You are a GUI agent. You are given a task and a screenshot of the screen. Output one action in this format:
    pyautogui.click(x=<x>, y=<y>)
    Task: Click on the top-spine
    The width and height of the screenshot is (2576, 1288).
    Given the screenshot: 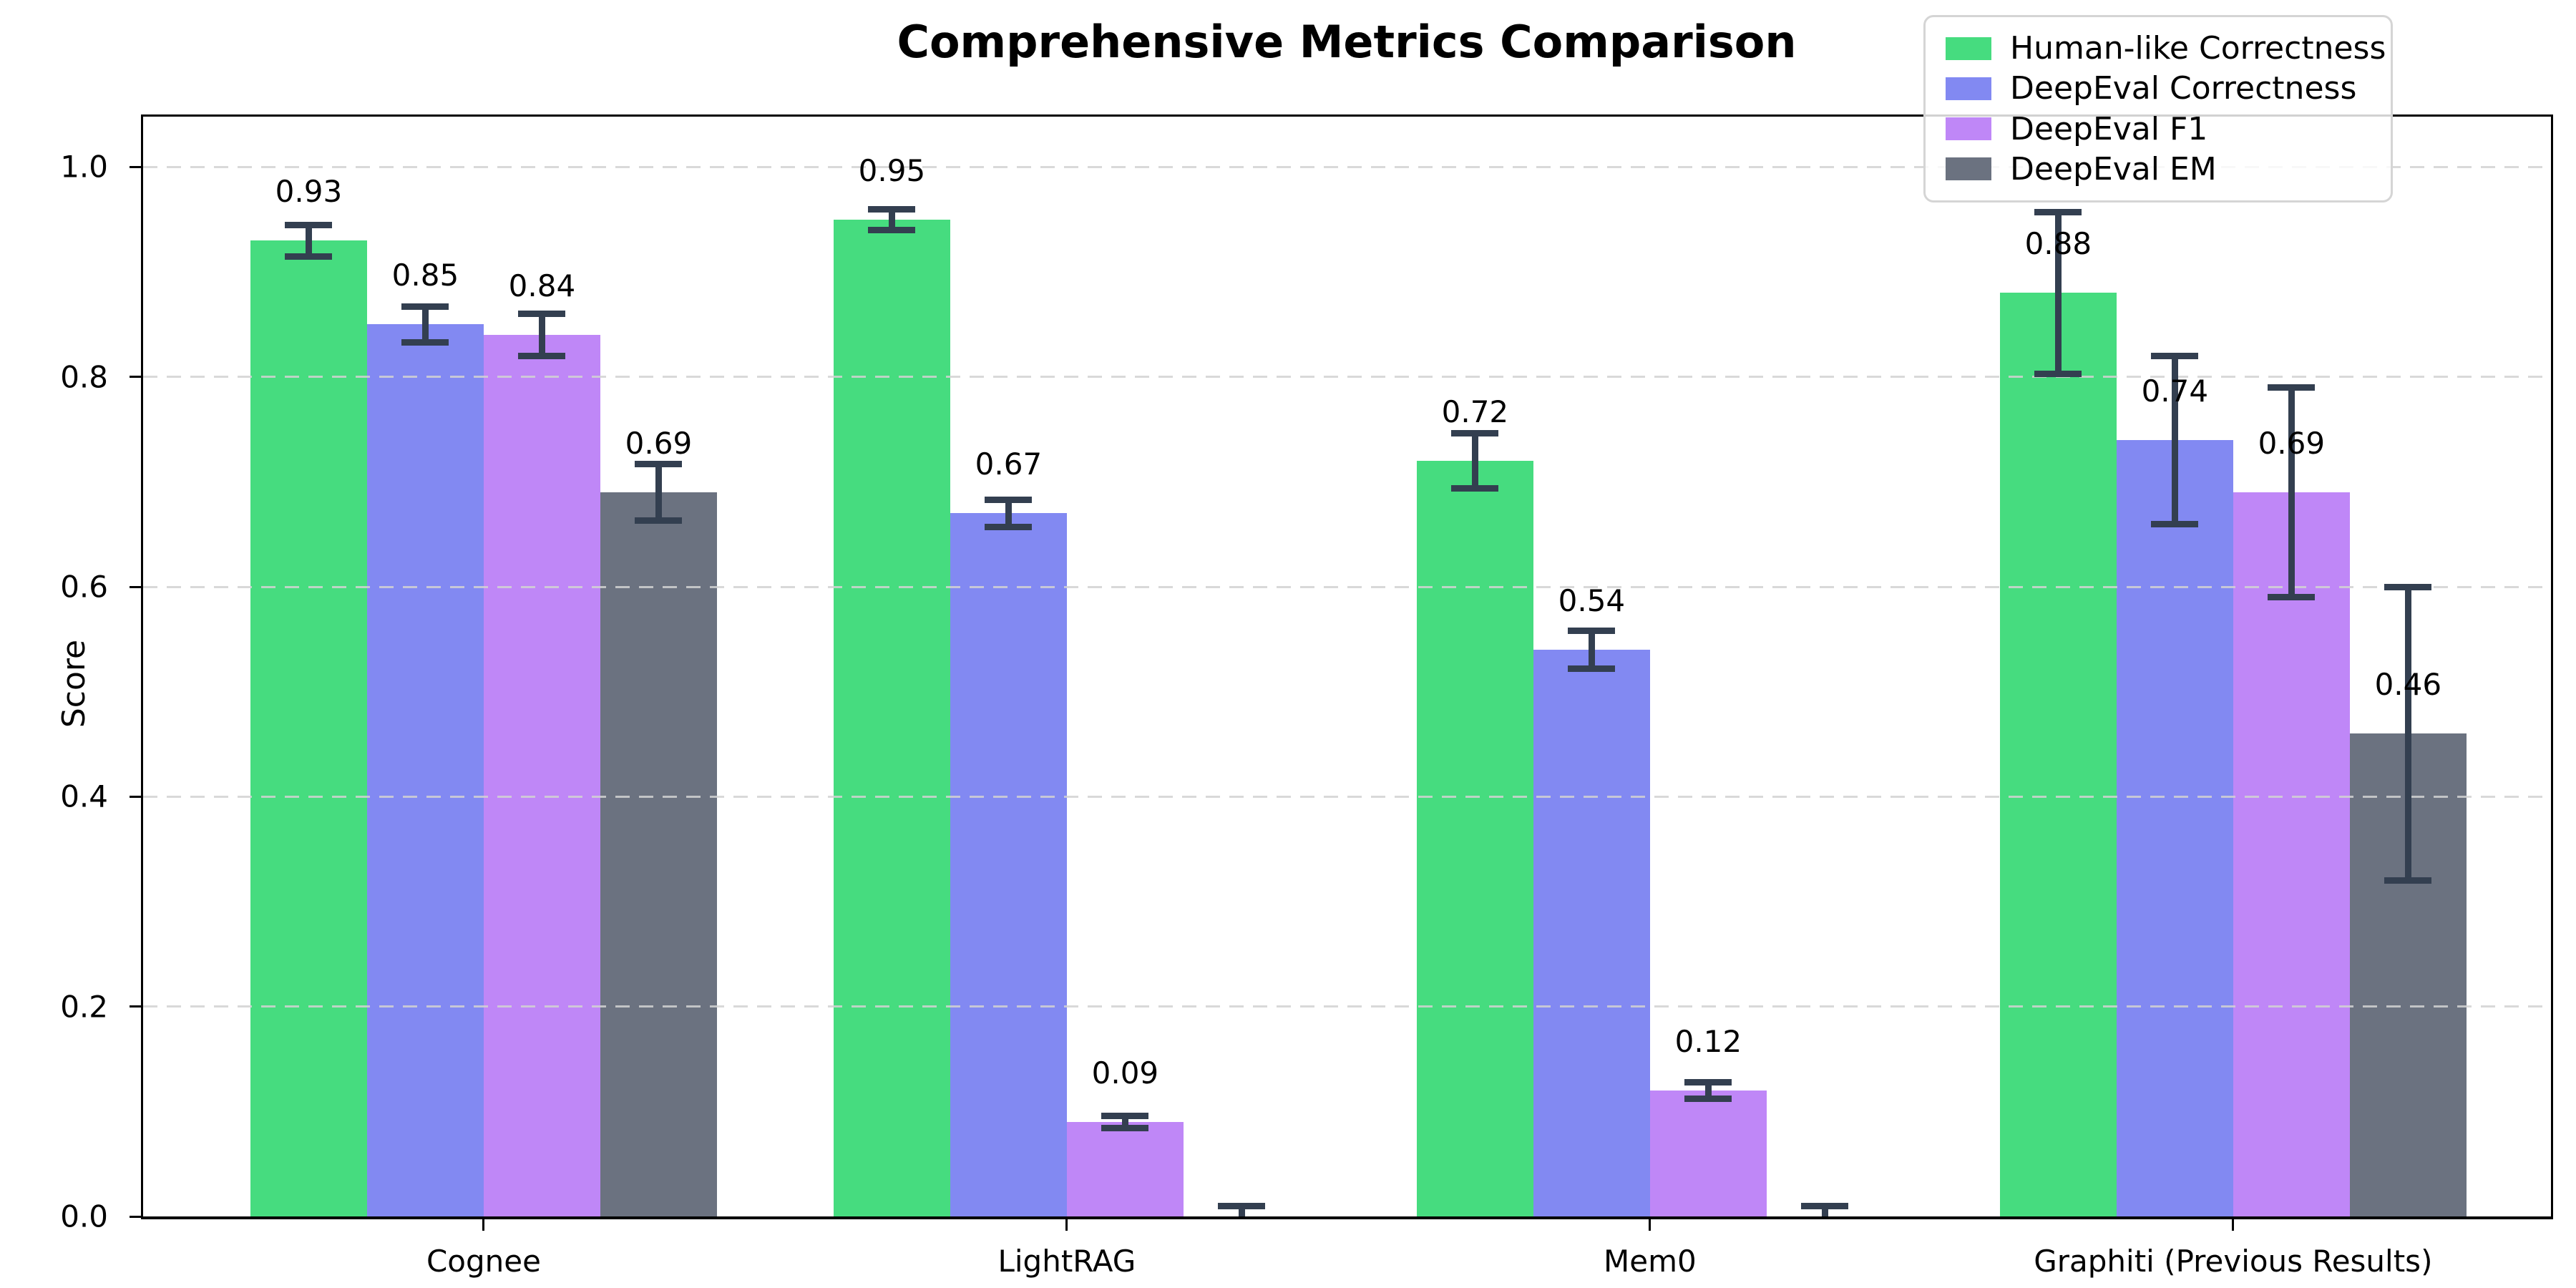 What is the action you would take?
    pyautogui.click(x=1347, y=115)
    